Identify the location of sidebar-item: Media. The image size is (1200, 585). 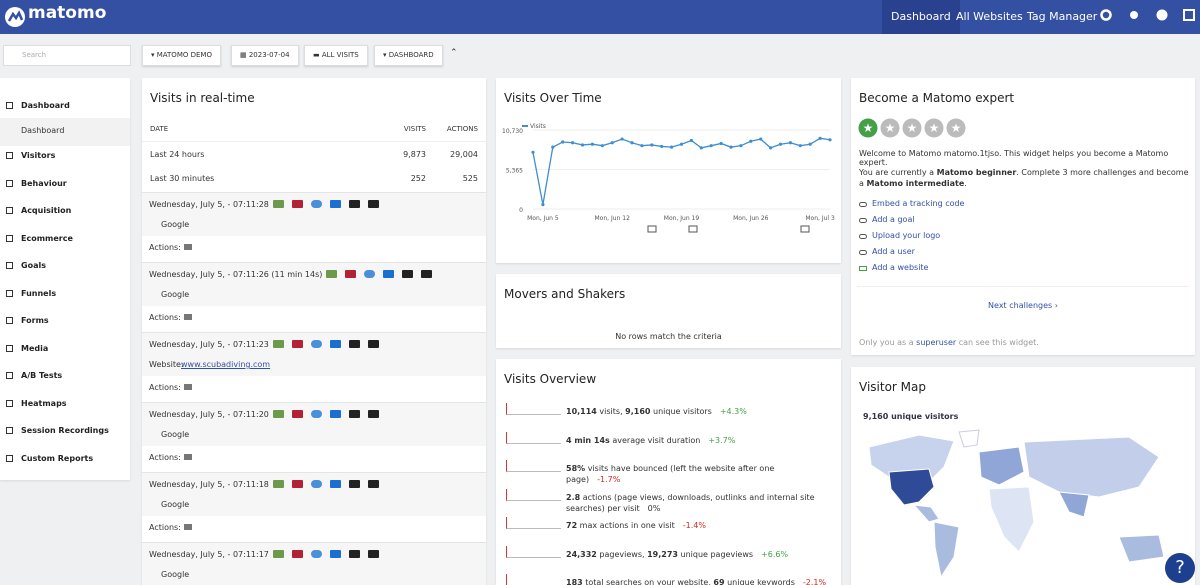
(35, 348).